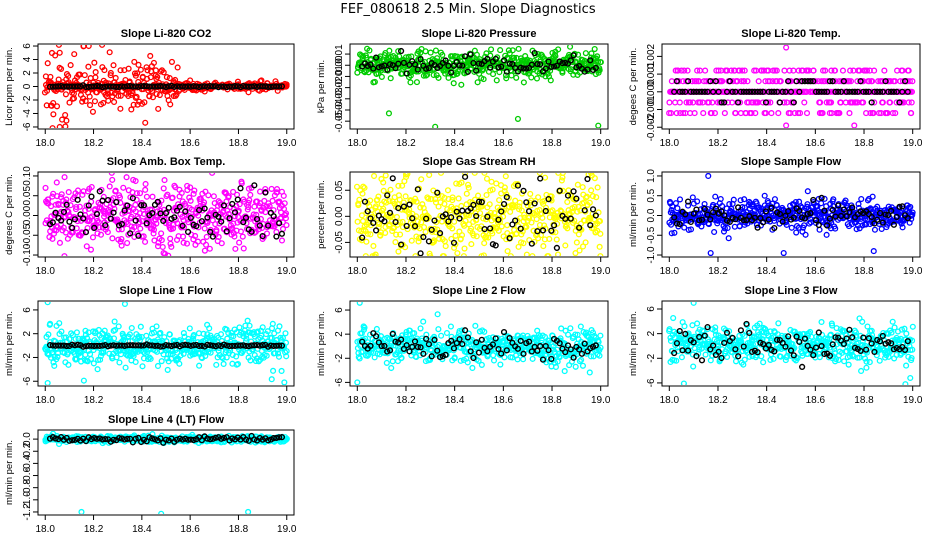 The image size is (936, 540). Describe the element at coordinates (790, 34) in the screenshot. I see `chart-title: Slope Li-820 Temp.` at that location.